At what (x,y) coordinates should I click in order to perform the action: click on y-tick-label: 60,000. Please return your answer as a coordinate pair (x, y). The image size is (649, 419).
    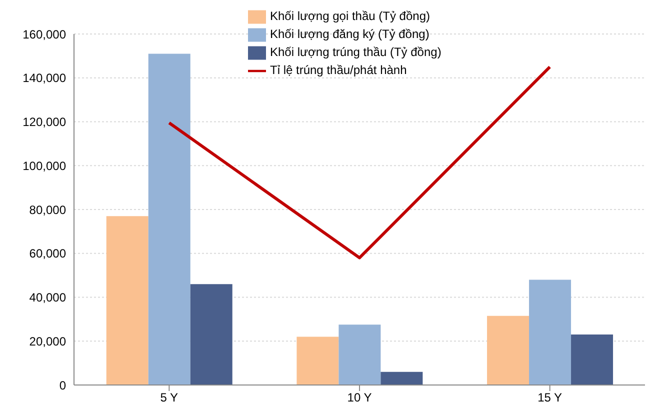
    Looking at the image, I should click on (47, 253).